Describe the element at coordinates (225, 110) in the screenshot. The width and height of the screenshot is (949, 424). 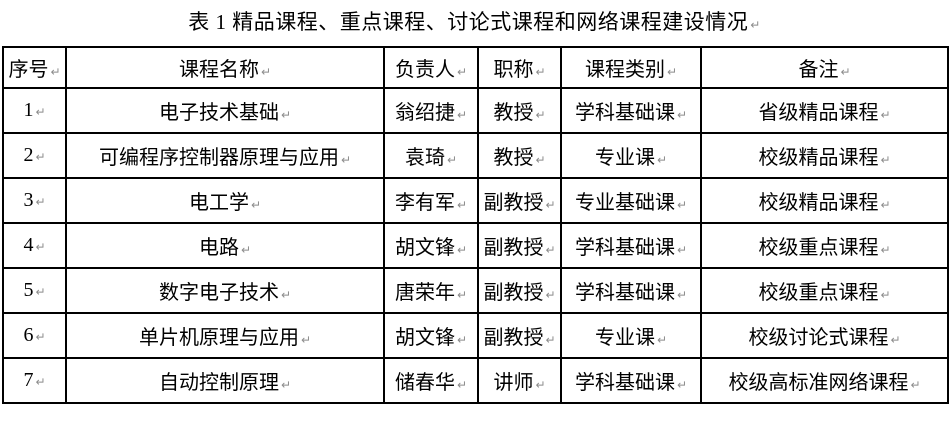
I see `cell-course-name: 电子技术基础 ↵` at that location.